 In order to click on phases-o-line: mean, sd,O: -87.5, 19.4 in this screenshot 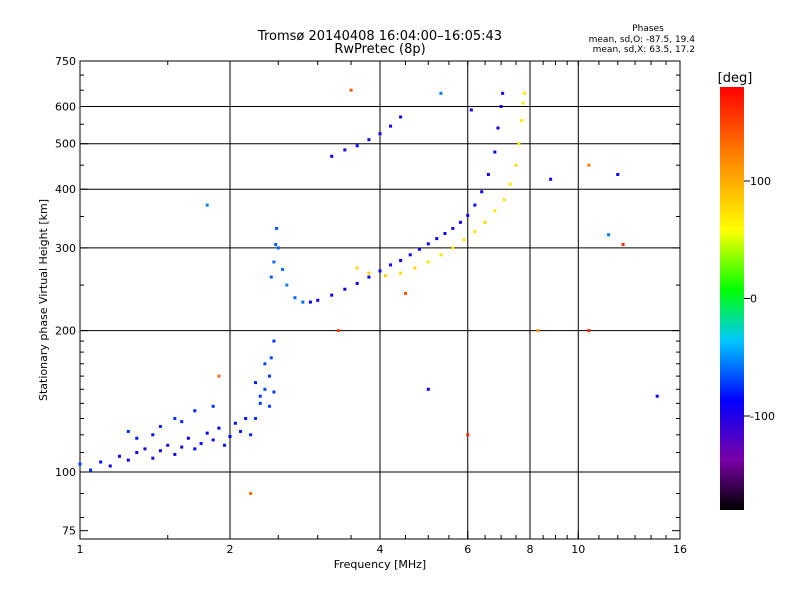, I will do `click(642, 40)`.